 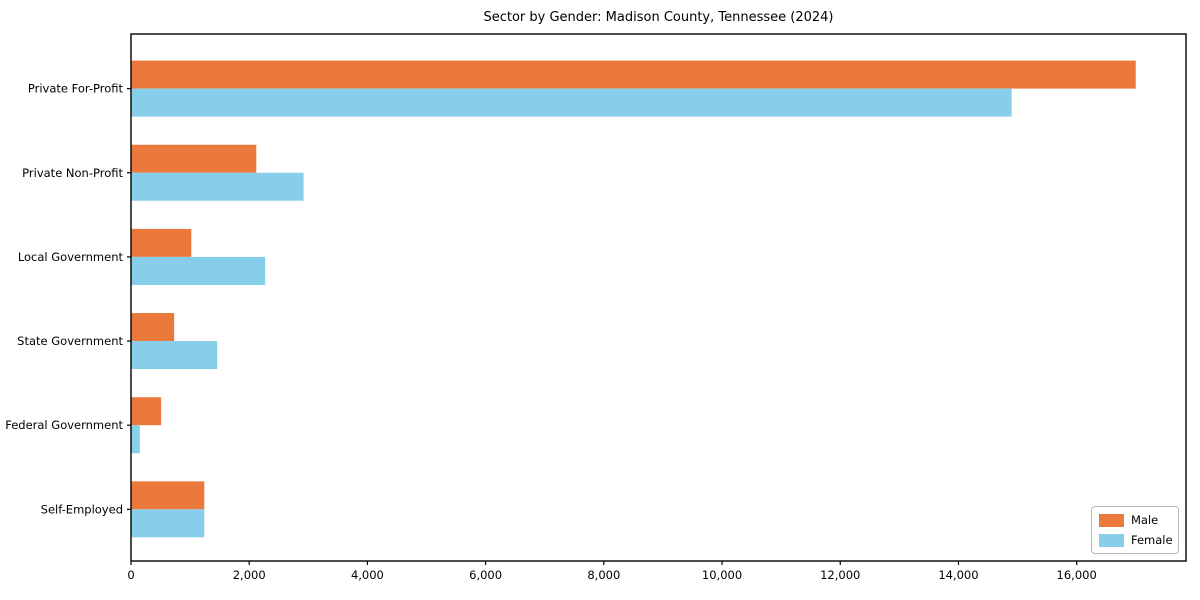 I want to click on y-tick-label-private-non-profit: Private Non-Profit, so click(x=72, y=173).